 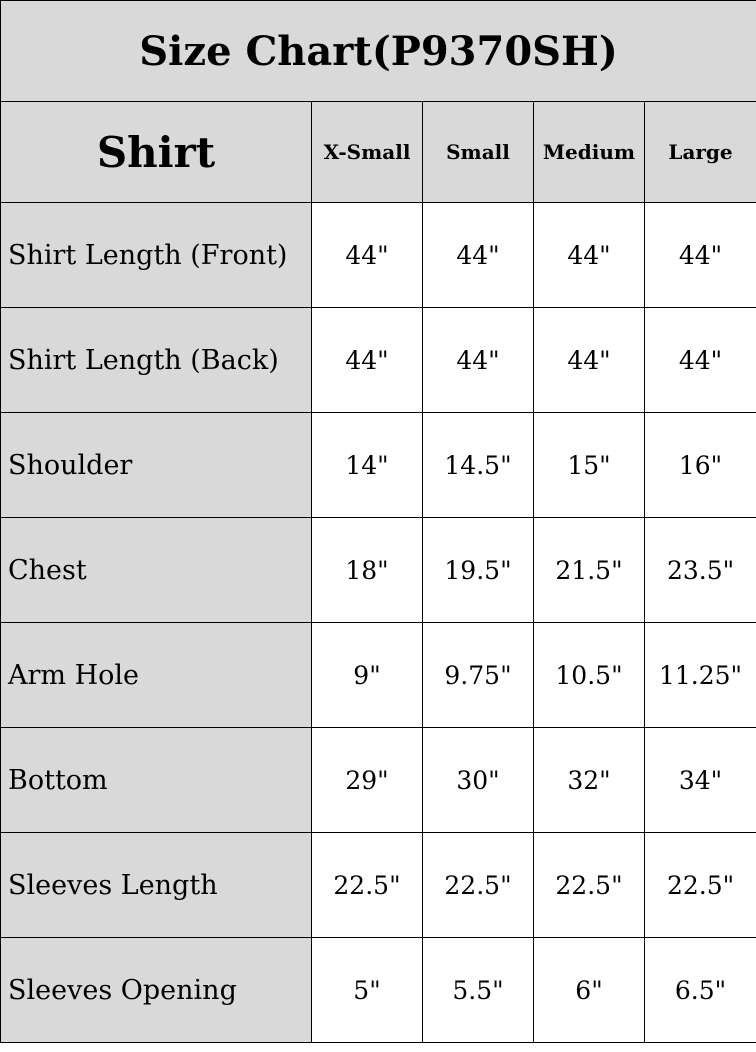 What do you see at coordinates (478, 570) in the screenshot?
I see `measurement-value: 19.5"` at bounding box center [478, 570].